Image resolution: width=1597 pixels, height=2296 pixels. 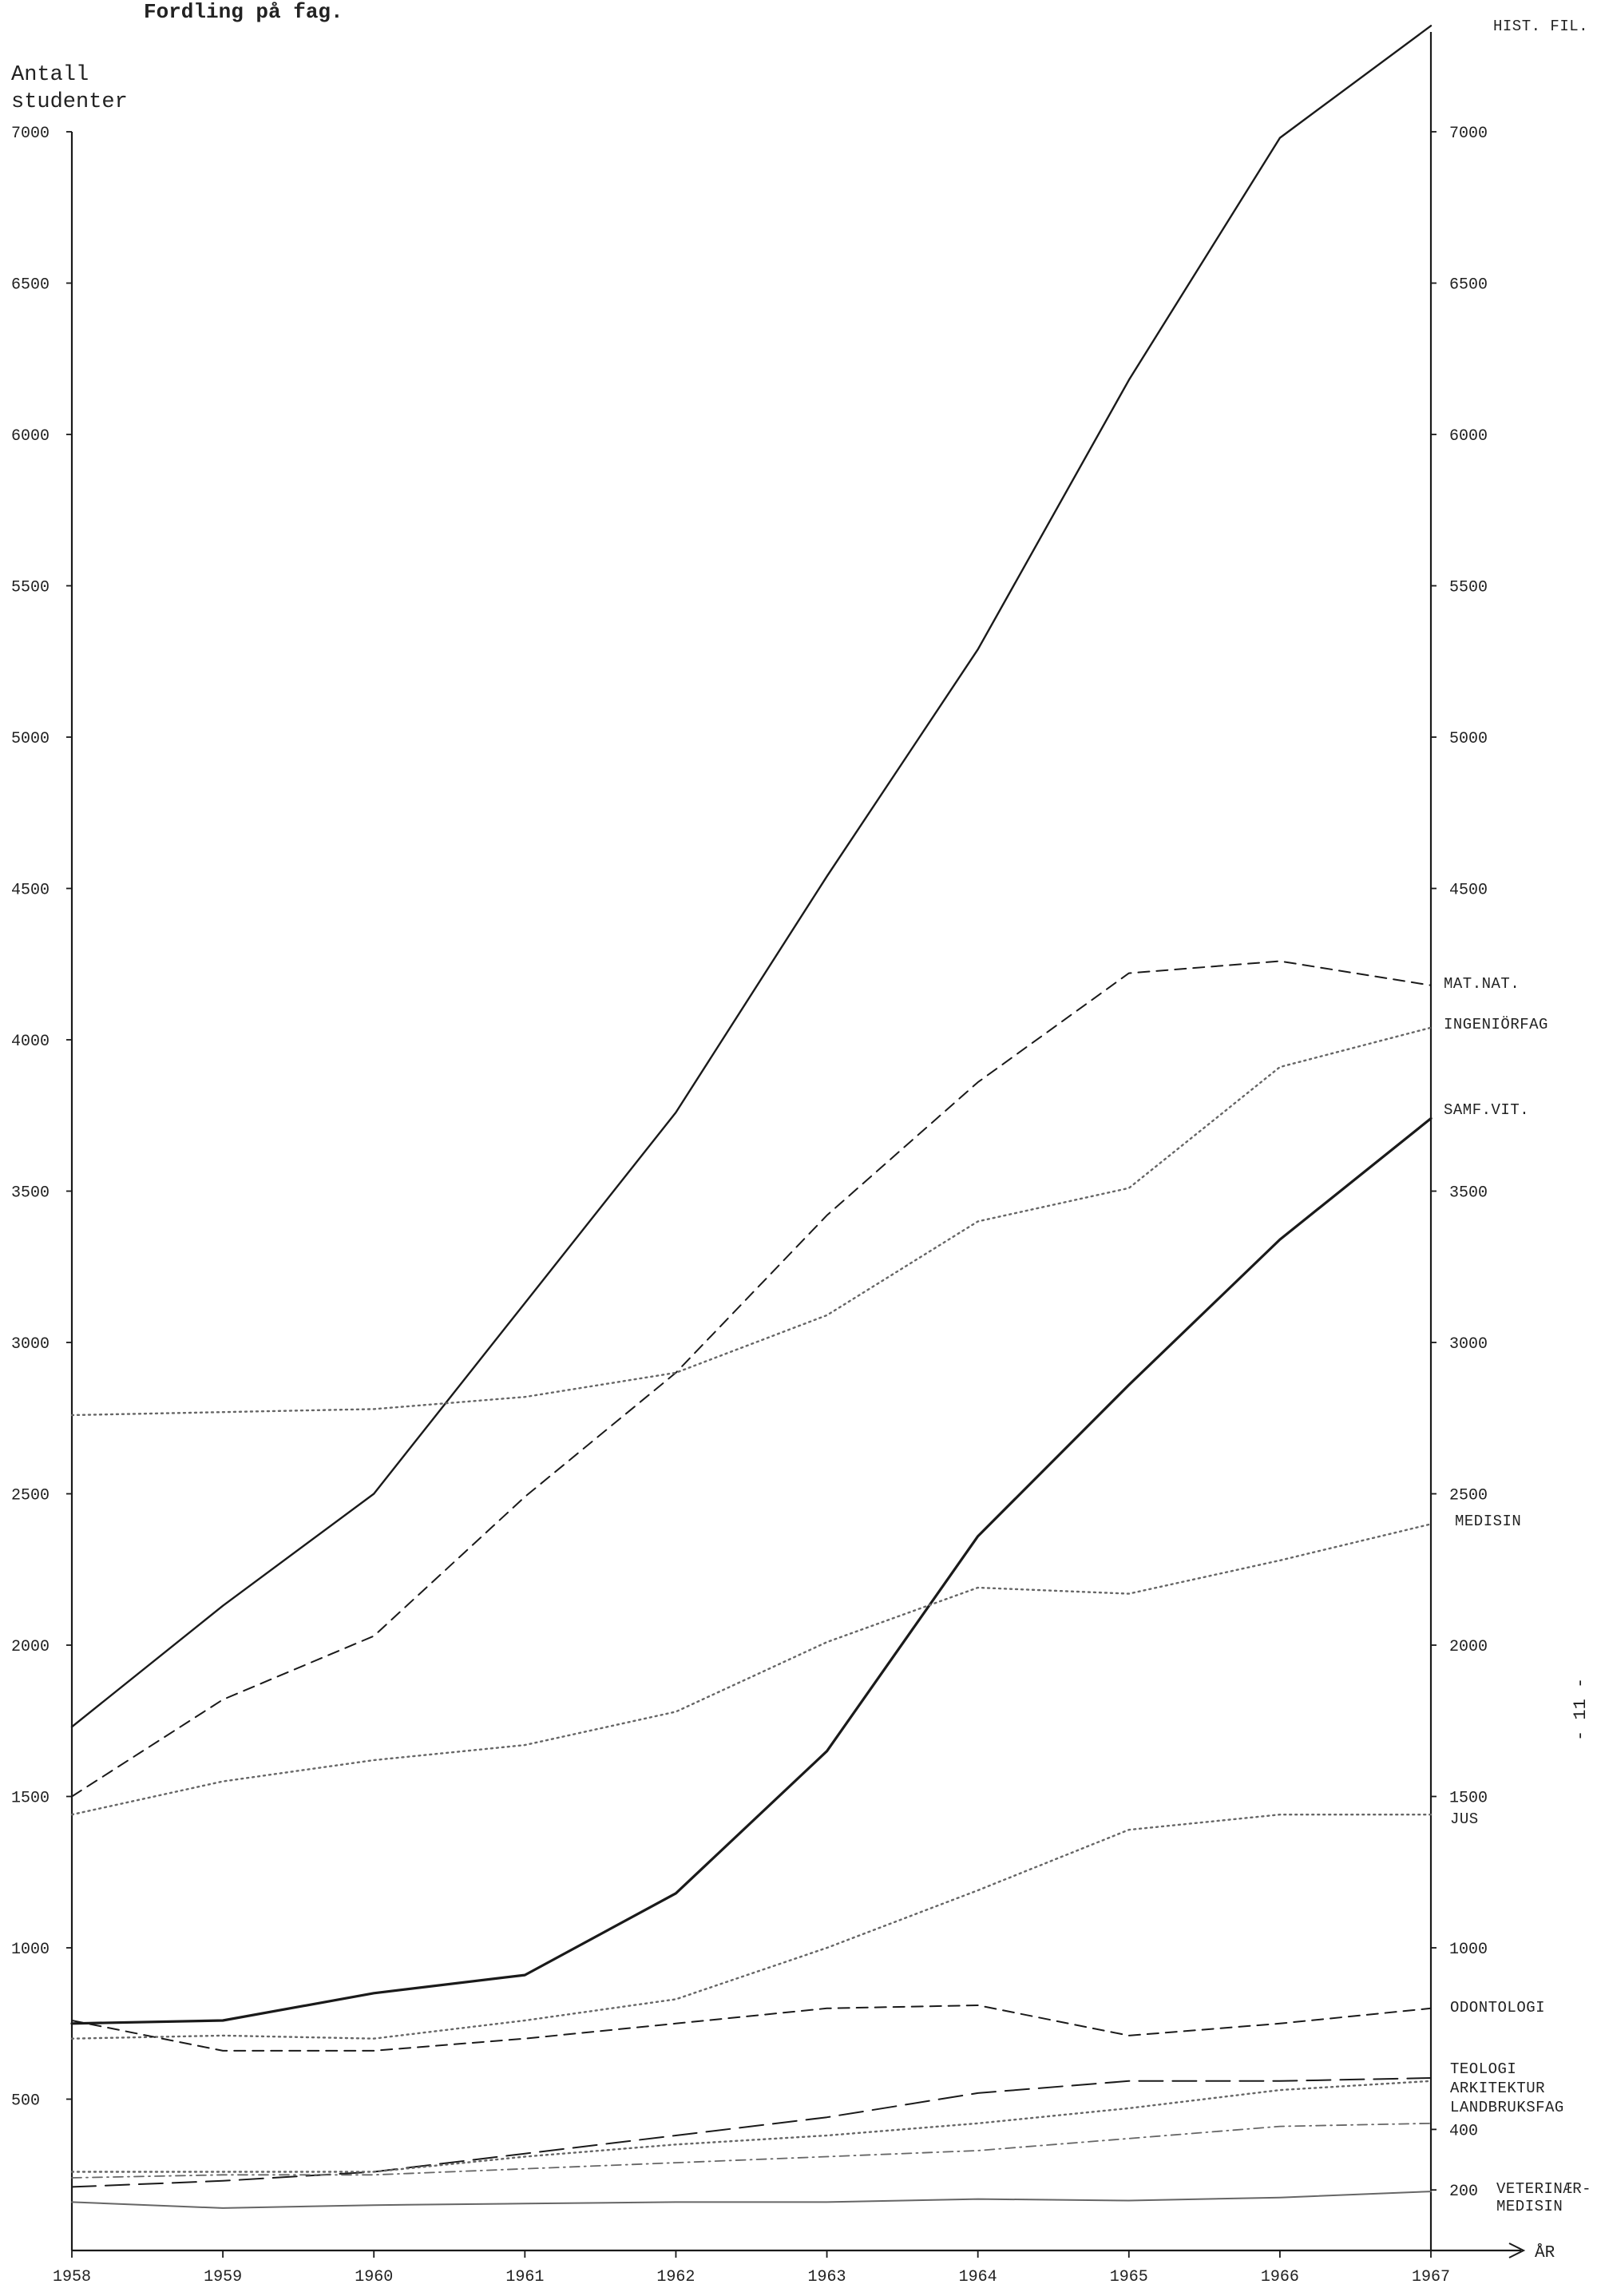 I want to click on left-tick-label: 5000, so click(x=30, y=739).